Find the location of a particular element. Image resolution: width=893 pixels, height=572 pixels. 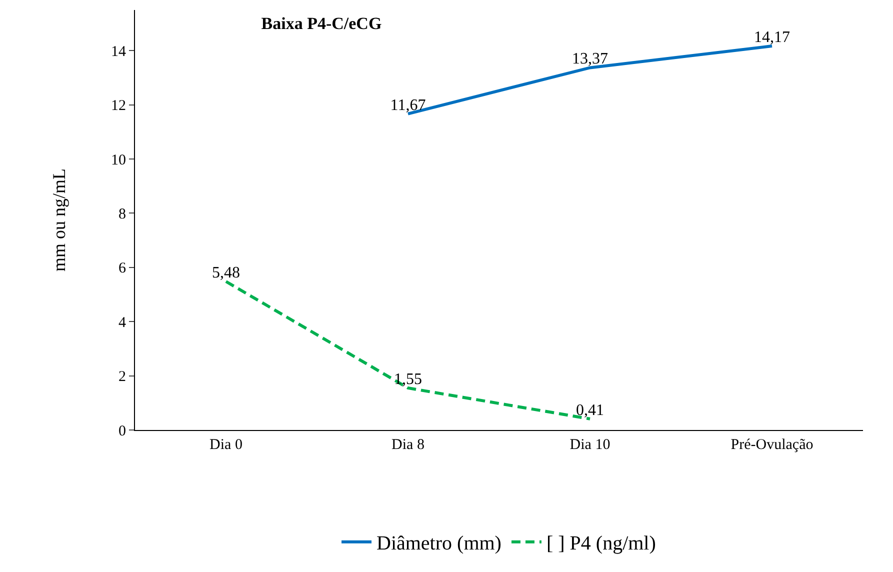

y-tick-label: 4 is located at coordinates (122, 322).